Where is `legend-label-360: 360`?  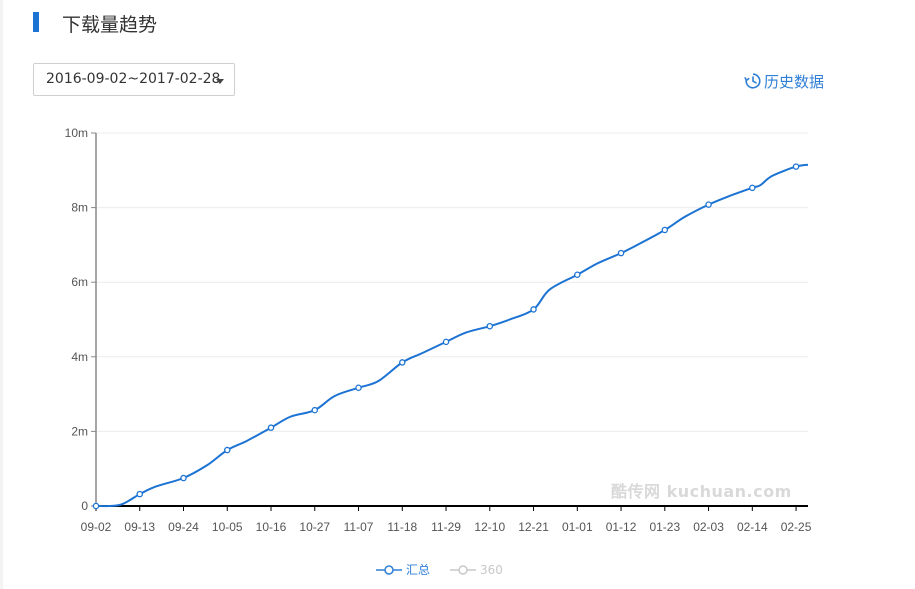 legend-label-360: 360 is located at coordinates (491, 569).